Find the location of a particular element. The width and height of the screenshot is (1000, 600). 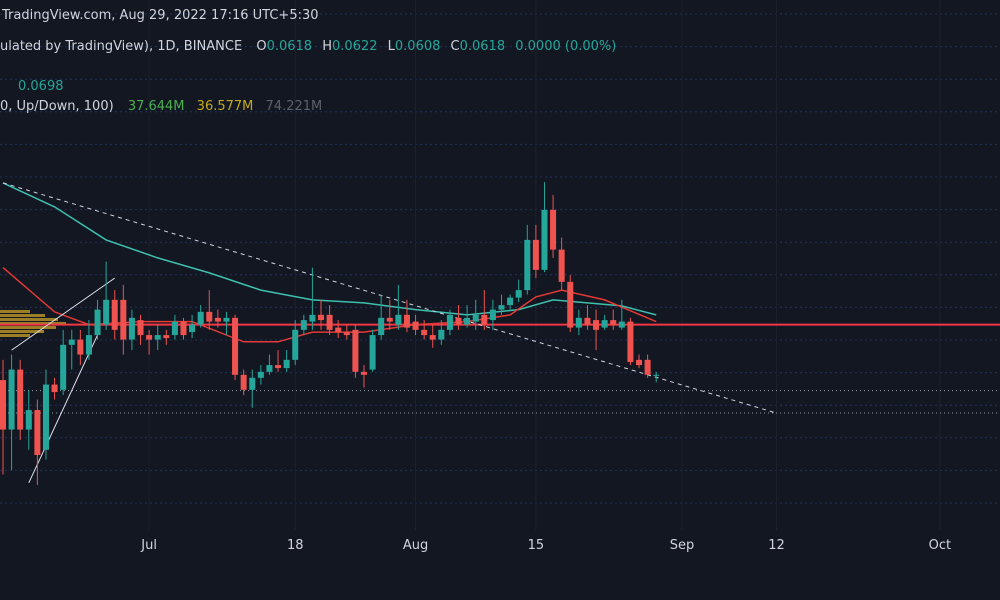

x-tick-label: Sep is located at coordinates (682, 545).